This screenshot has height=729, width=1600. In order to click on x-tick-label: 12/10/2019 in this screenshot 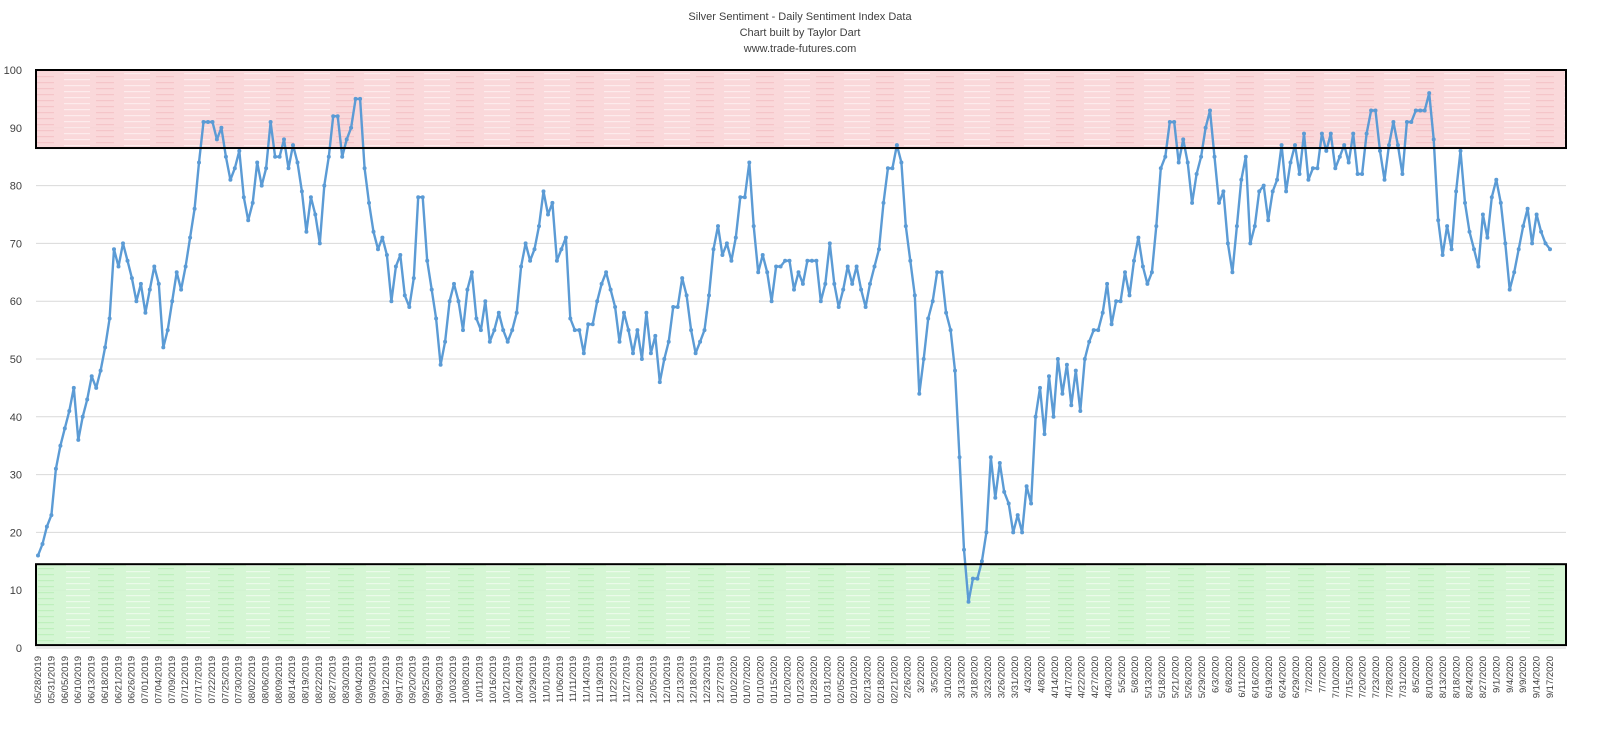, I will do `click(667, 680)`.